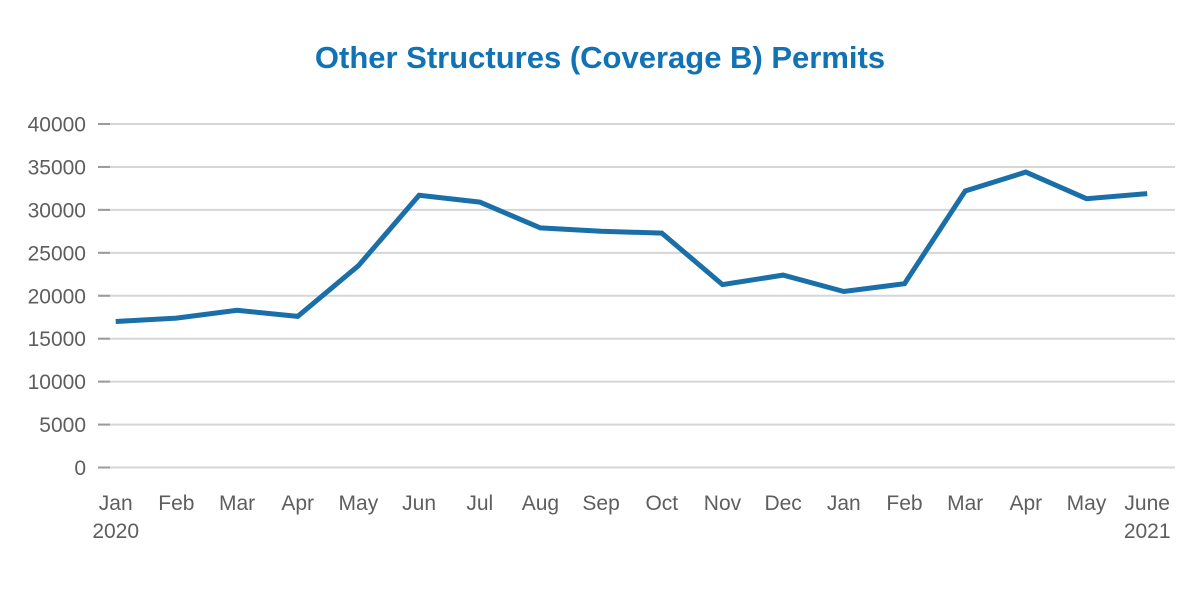 The height and width of the screenshot is (594, 1200). I want to click on chart-title: Other Structures (Coverage B) Permits, so click(600, 57).